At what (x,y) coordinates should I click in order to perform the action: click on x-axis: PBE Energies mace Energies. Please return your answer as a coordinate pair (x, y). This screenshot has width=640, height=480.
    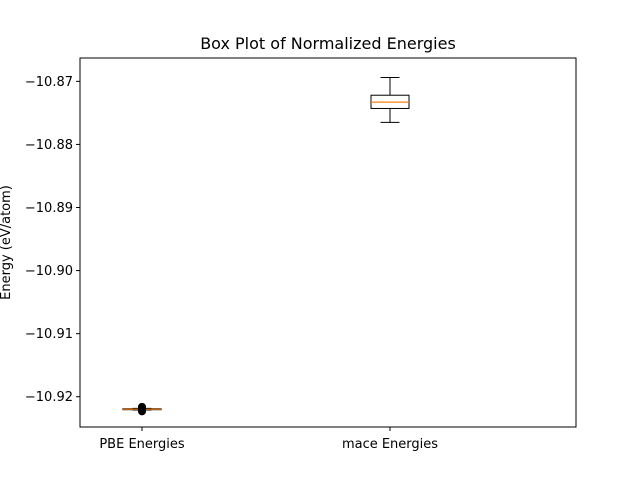
    Looking at the image, I should click on (268, 439).